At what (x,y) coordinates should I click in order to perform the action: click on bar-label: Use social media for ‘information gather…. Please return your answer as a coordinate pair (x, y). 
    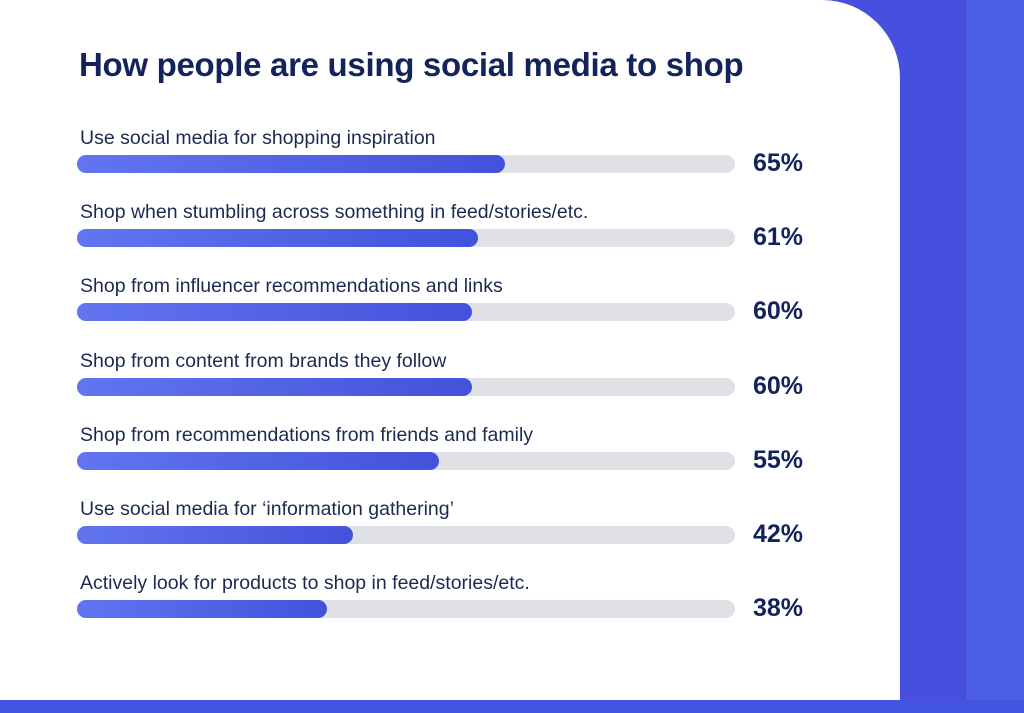
    Looking at the image, I should click on (267, 509).